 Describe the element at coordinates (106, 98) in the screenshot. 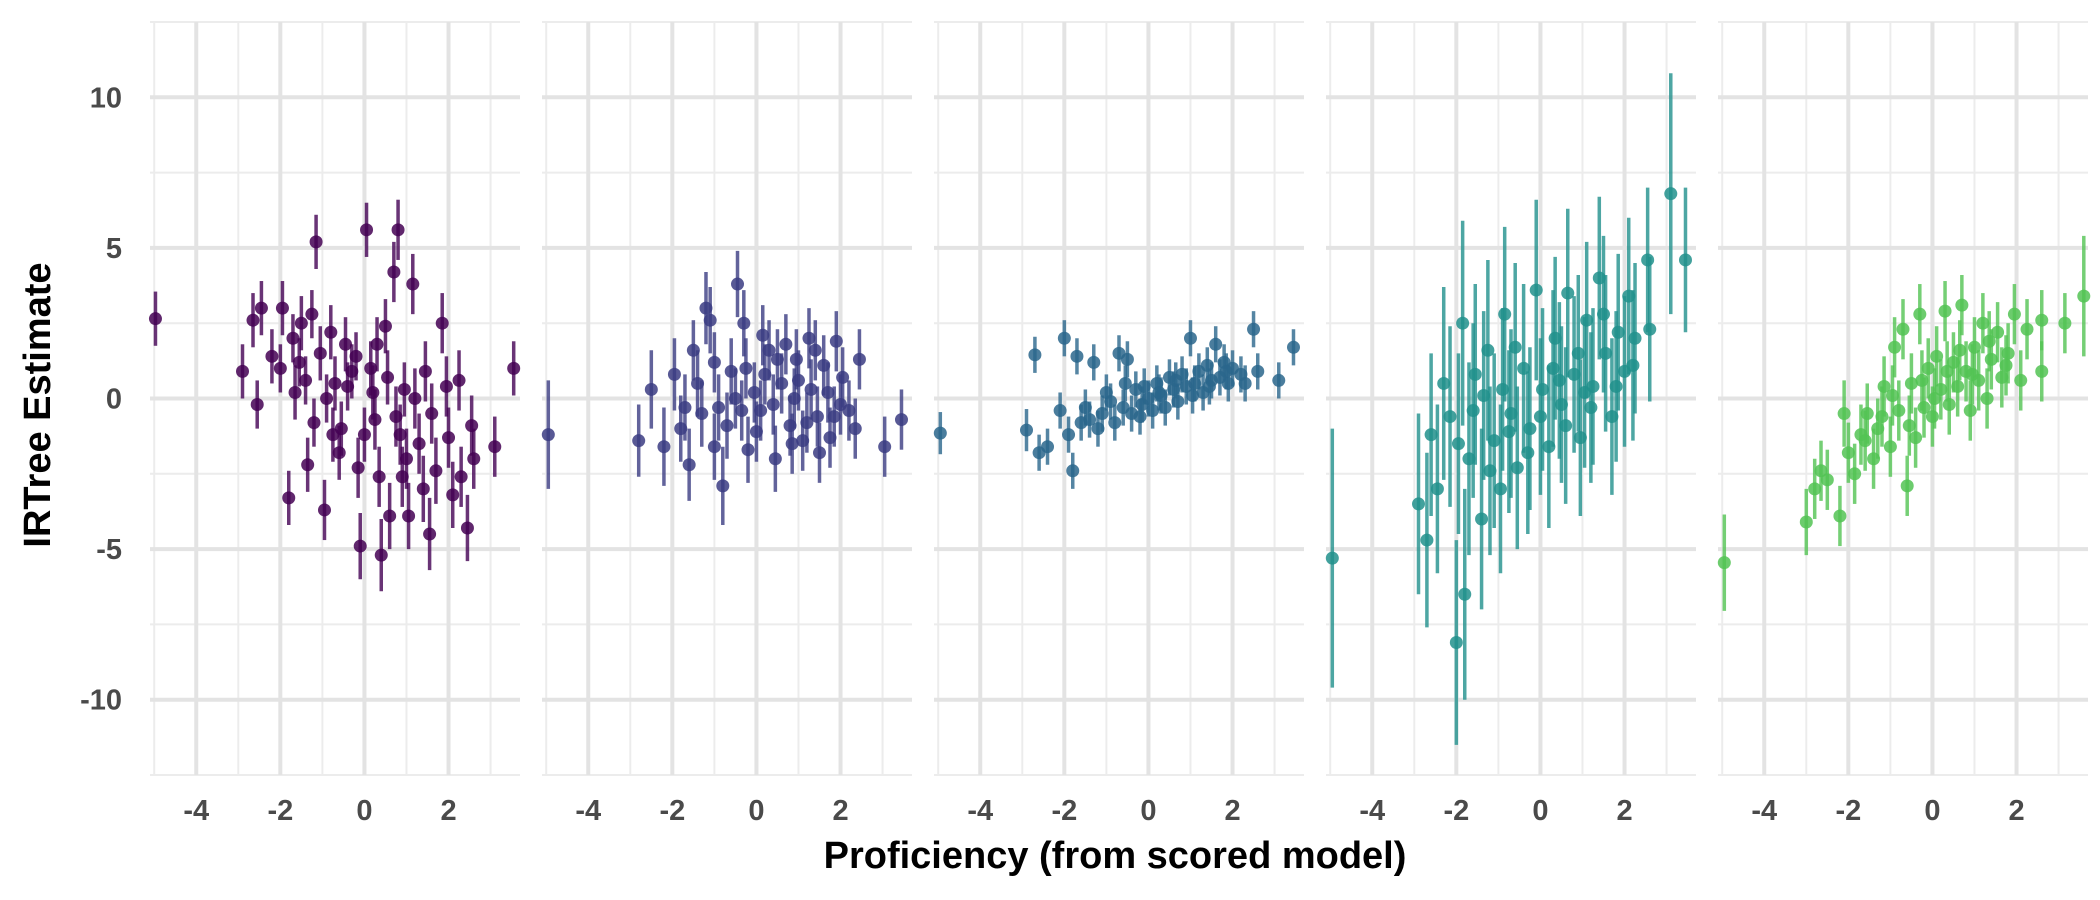

I see `y-tick-label: 10` at that location.